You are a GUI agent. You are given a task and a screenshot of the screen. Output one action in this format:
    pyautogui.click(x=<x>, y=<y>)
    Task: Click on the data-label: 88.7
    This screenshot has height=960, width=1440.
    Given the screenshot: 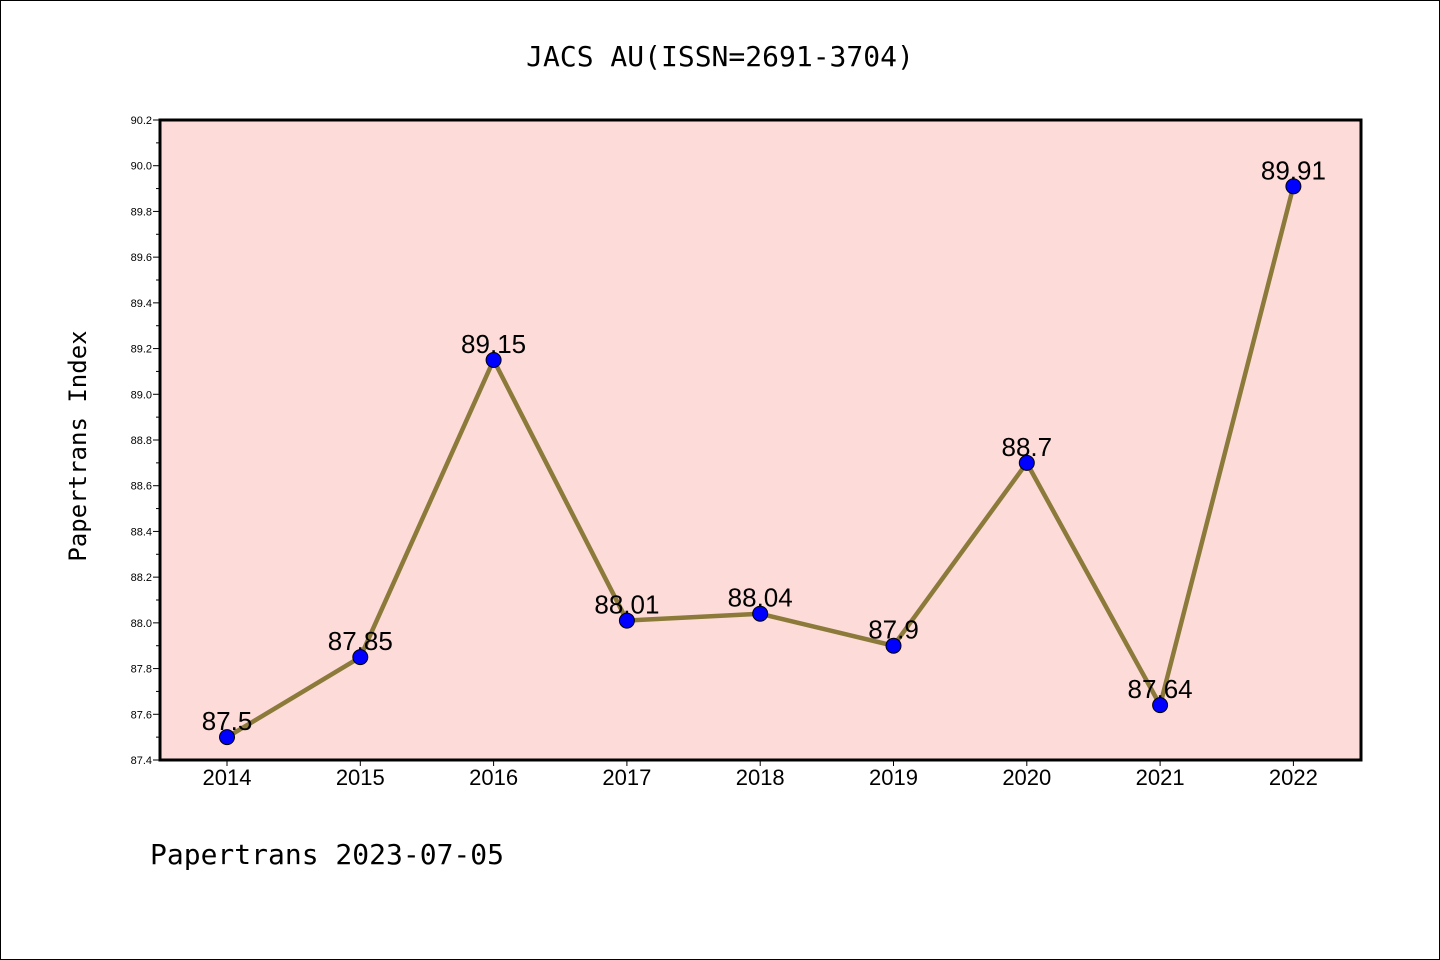 What is the action you would take?
    pyautogui.click(x=1026, y=447)
    